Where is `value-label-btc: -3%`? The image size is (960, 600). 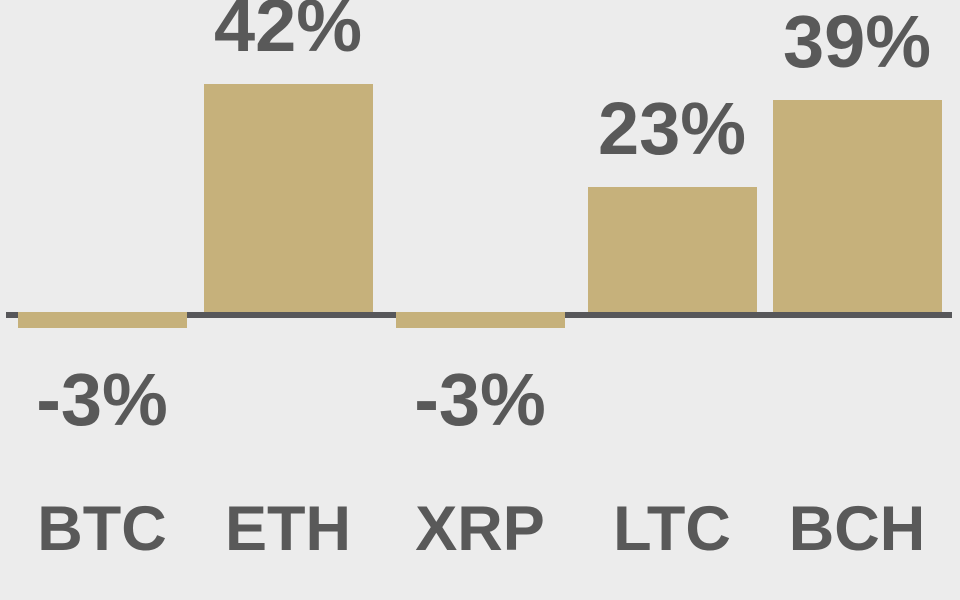 value-label-btc: -3% is located at coordinates (102, 400).